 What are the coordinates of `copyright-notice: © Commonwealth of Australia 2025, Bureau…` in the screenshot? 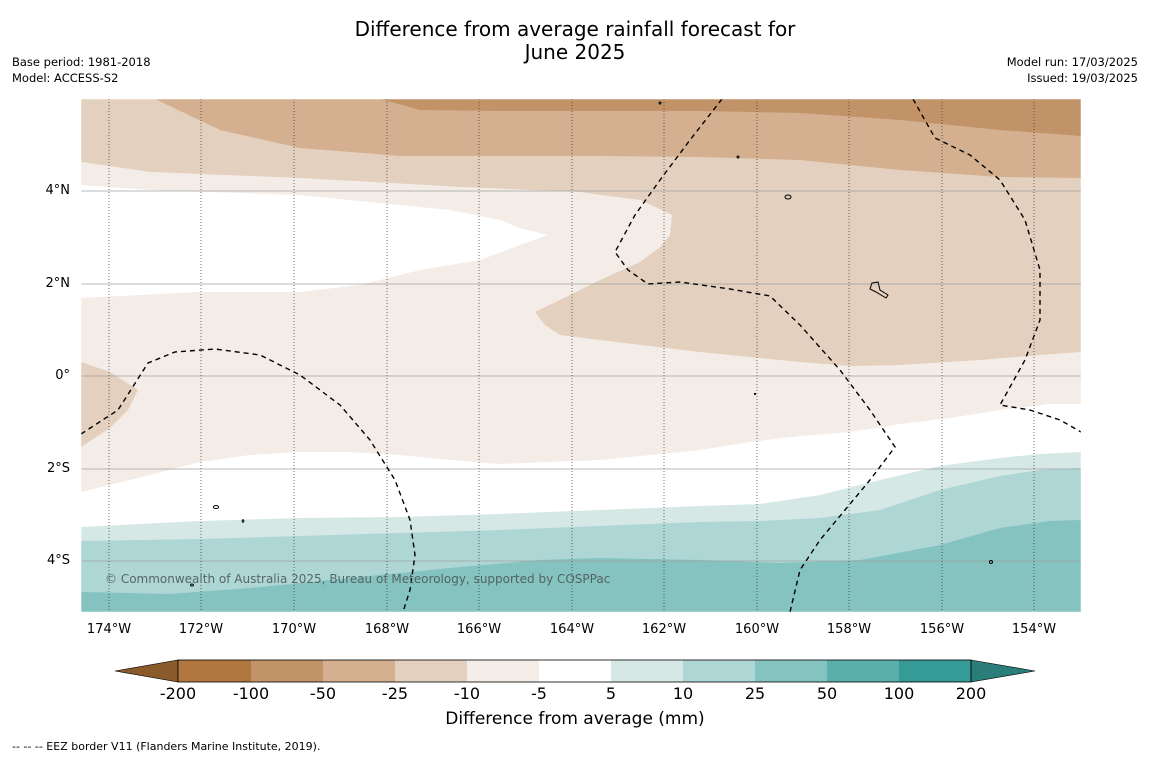 It's located at (358, 579).